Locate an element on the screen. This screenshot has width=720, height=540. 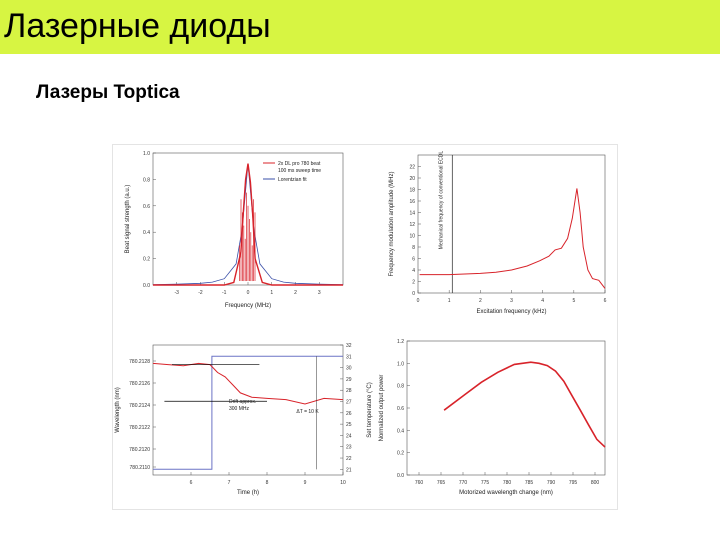
panel4-xtick-label: 765 is located at coordinates (441, 483).